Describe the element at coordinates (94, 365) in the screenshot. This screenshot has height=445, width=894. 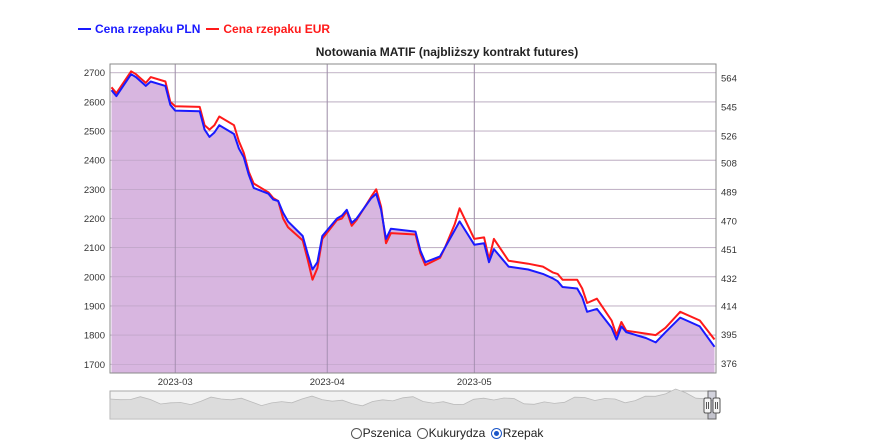
I see `y-left-tick-label: 1700` at that location.